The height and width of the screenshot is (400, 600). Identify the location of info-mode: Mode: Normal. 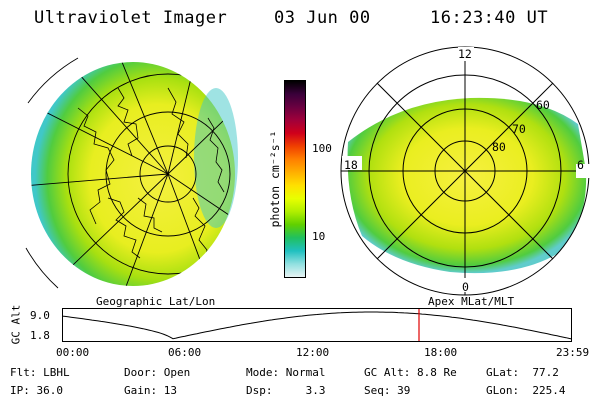
(286, 372).